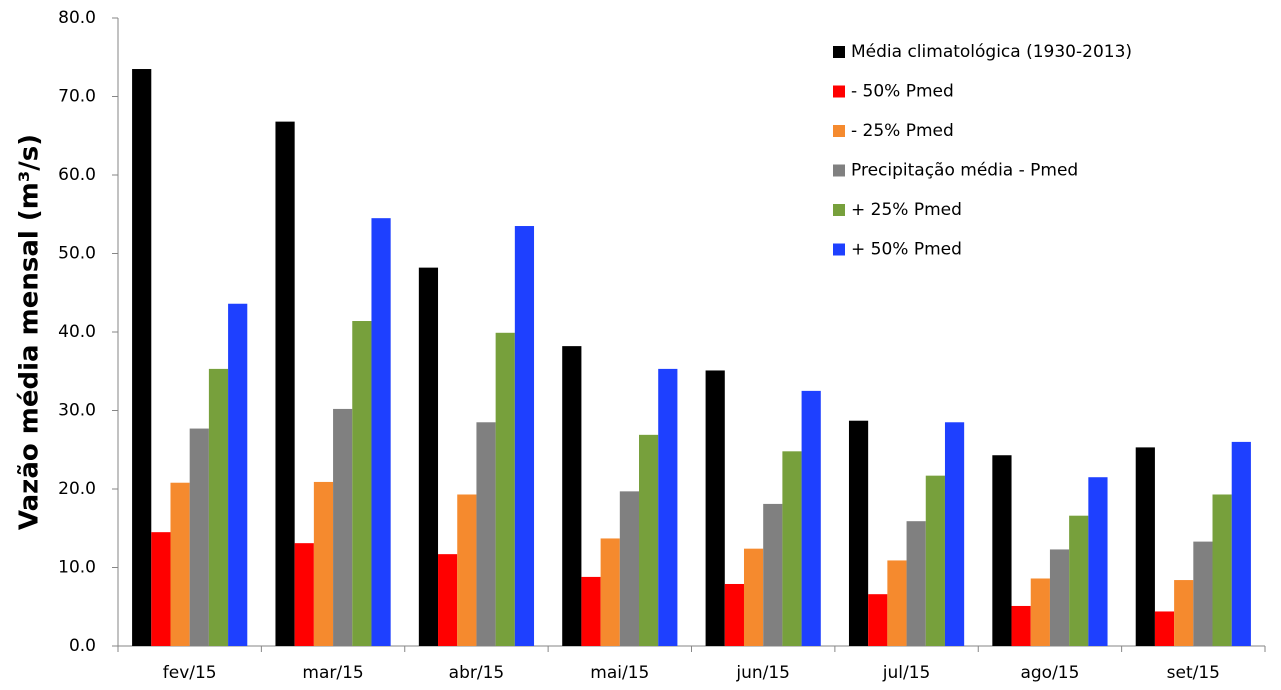 This screenshot has width=1281, height=690. I want to click on legend-label: Precipitação média - Pmed, so click(964, 171).